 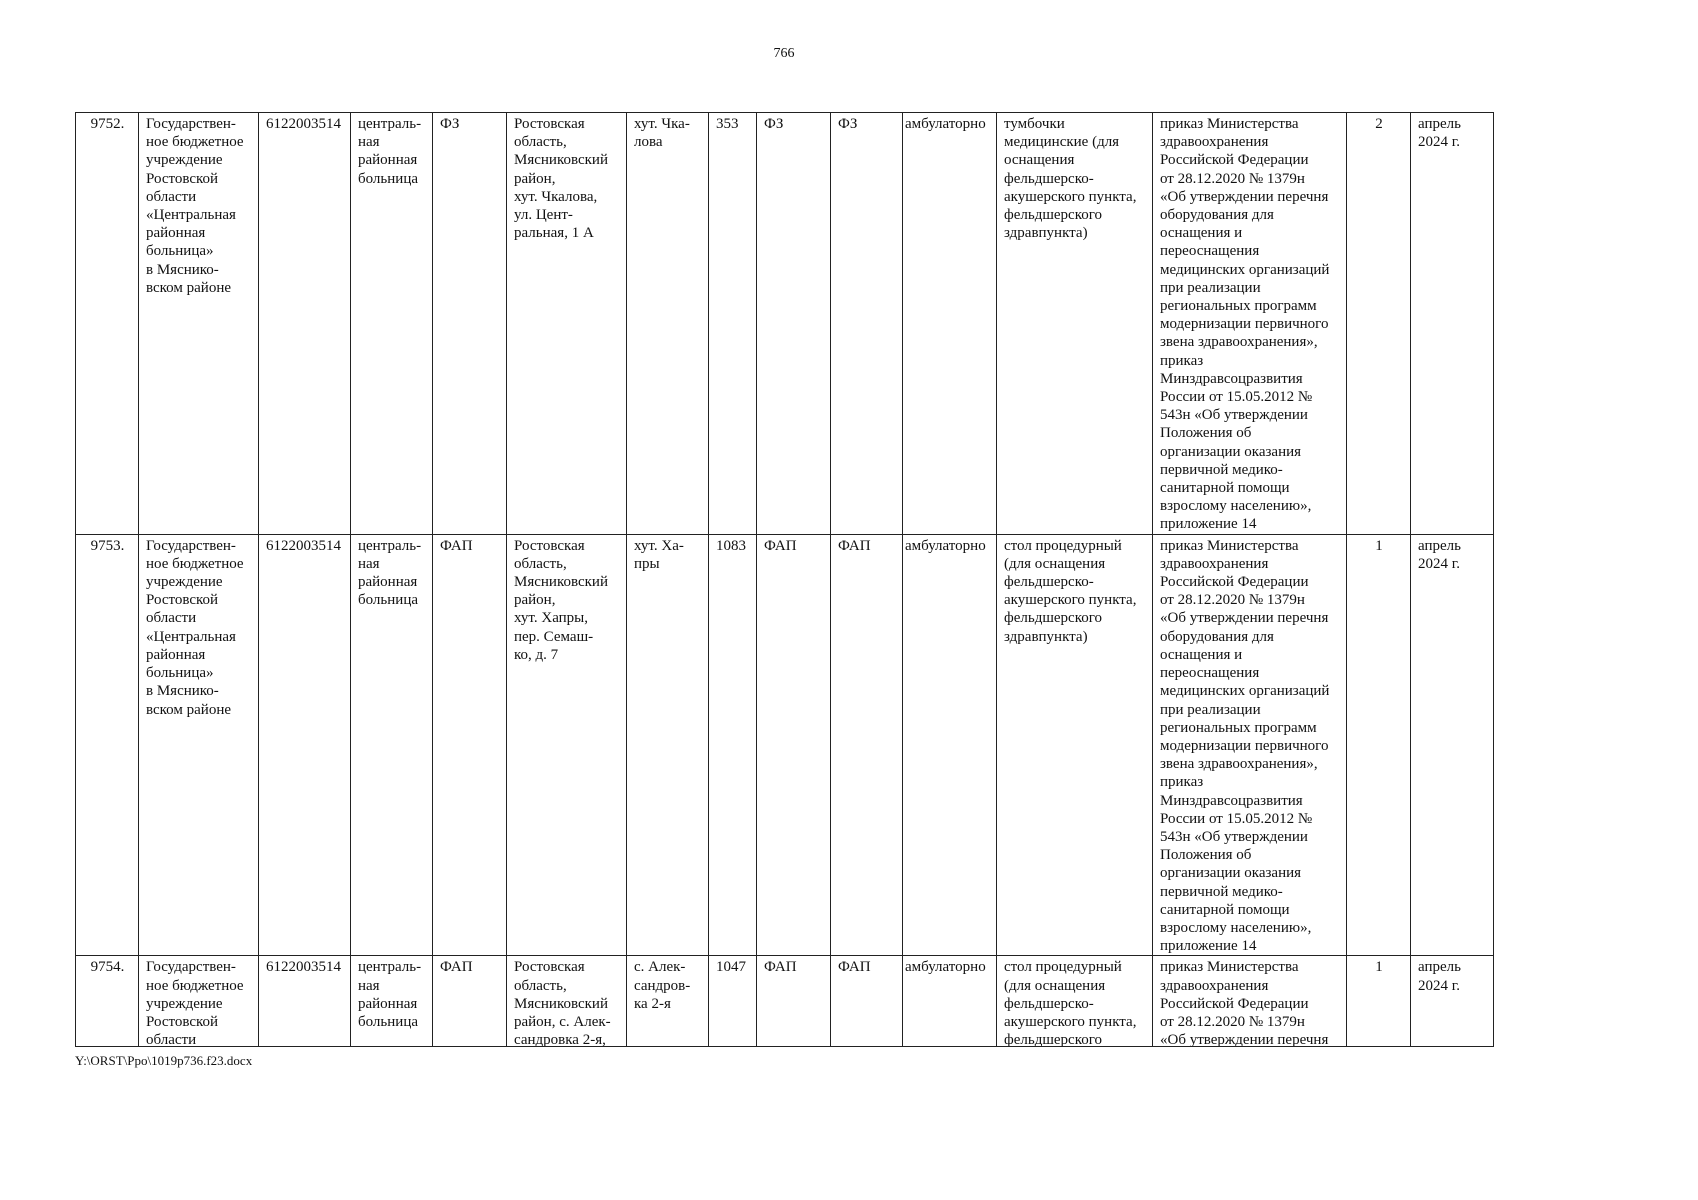 What do you see at coordinates (107, 745) in the screenshot?
I see `cell-row-number: 9753.` at bounding box center [107, 745].